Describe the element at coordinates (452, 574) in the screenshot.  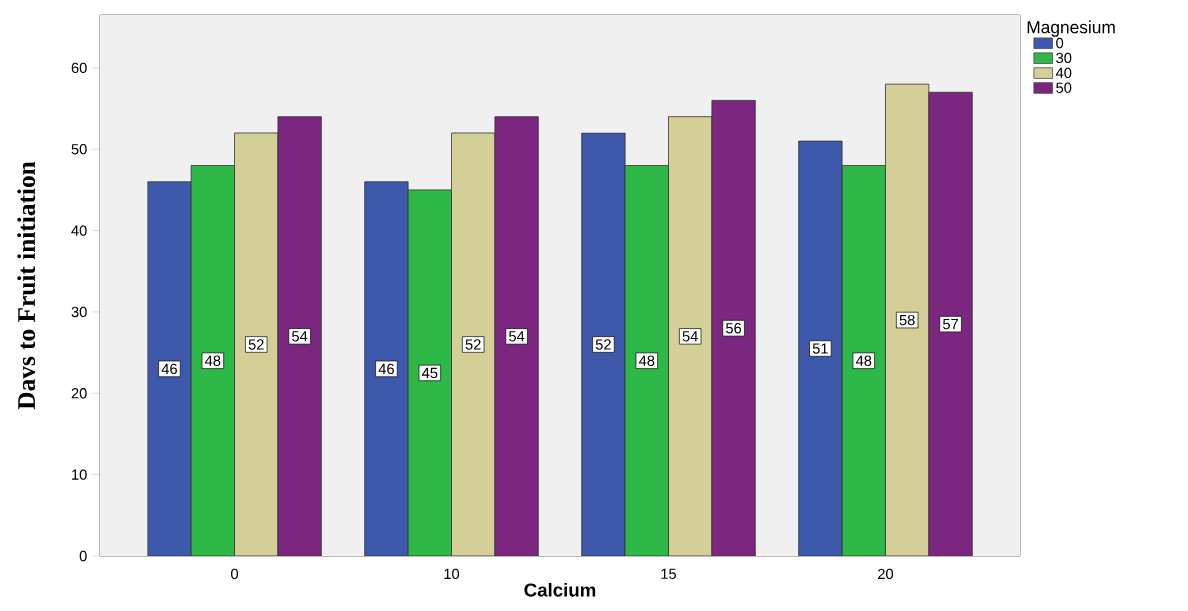
I see `x-tick-label: 10` at that location.